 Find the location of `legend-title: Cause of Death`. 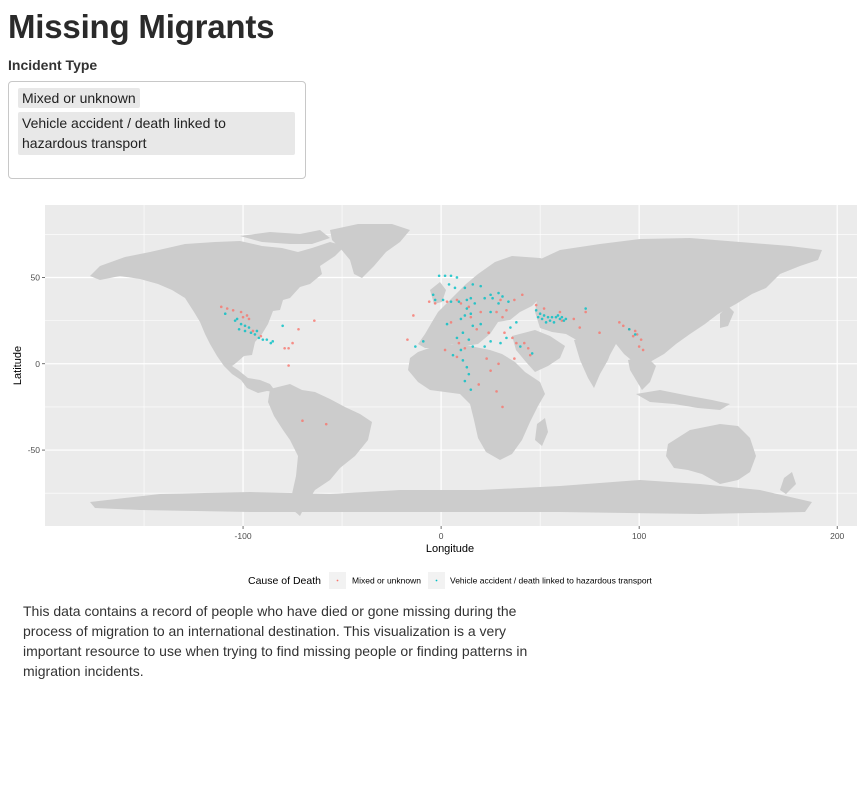

legend-title: Cause of Death is located at coordinates (284, 581).